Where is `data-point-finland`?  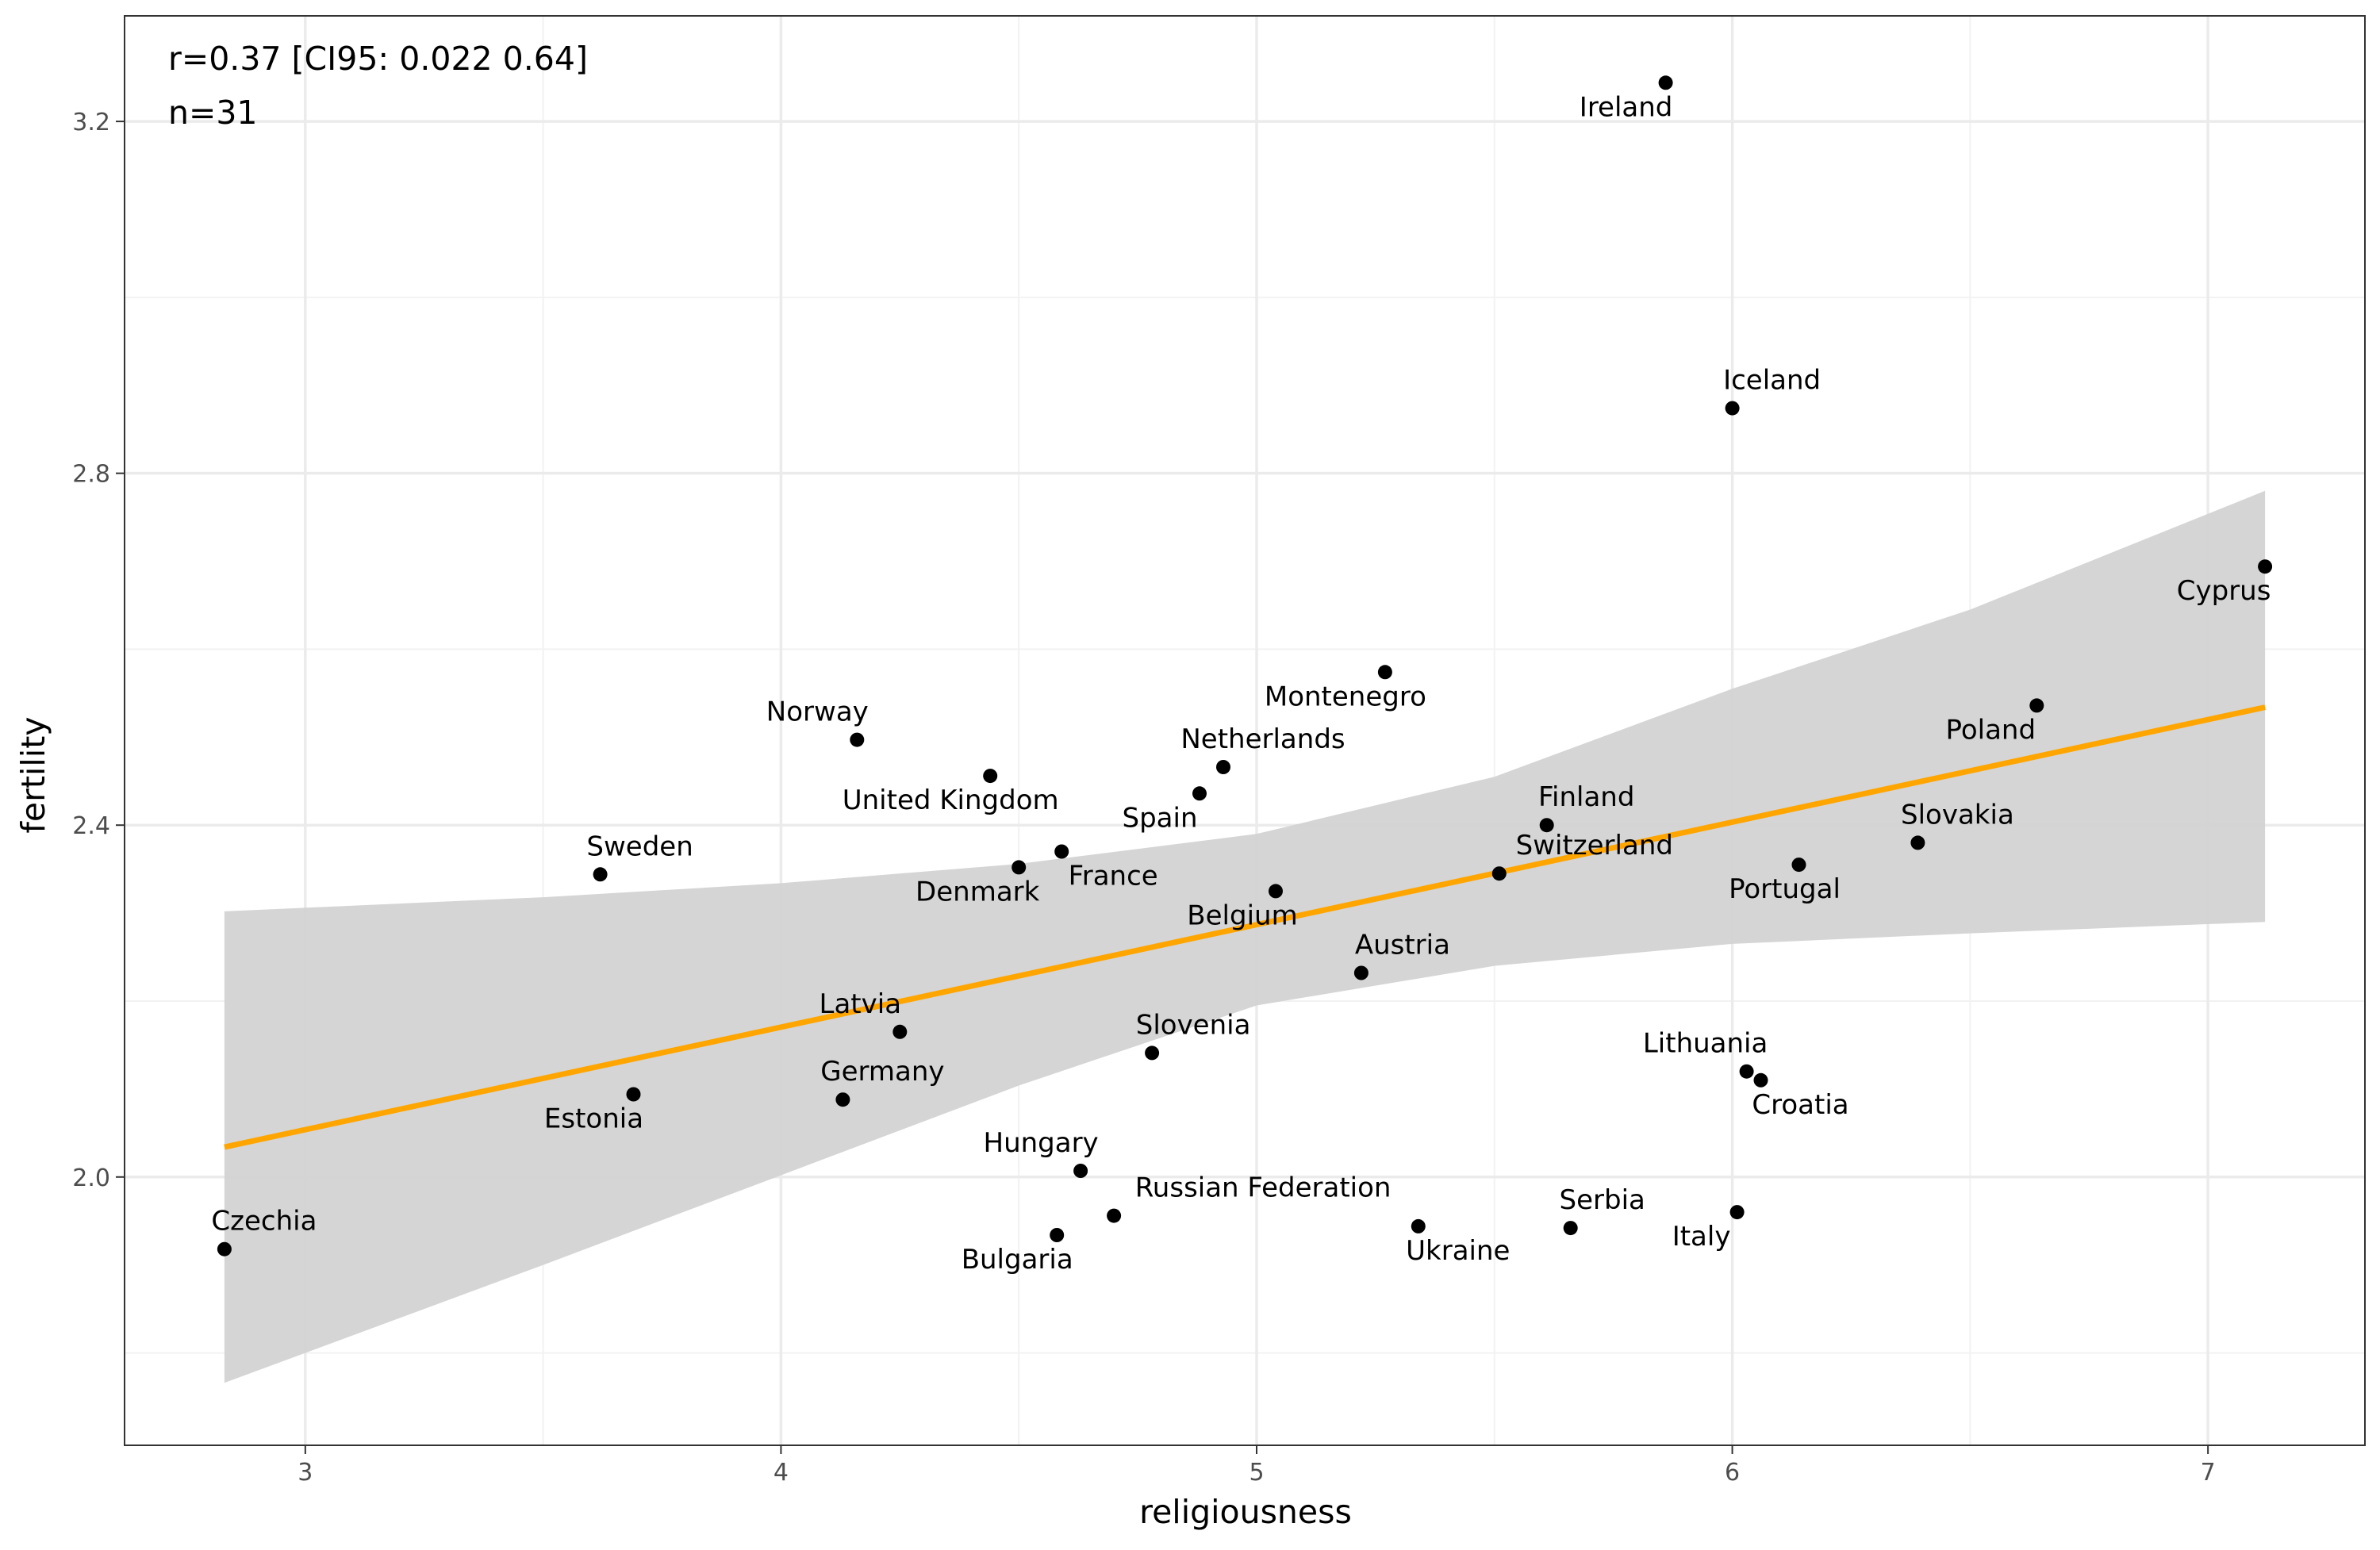 data-point-finland is located at coordinates (1546, 825).